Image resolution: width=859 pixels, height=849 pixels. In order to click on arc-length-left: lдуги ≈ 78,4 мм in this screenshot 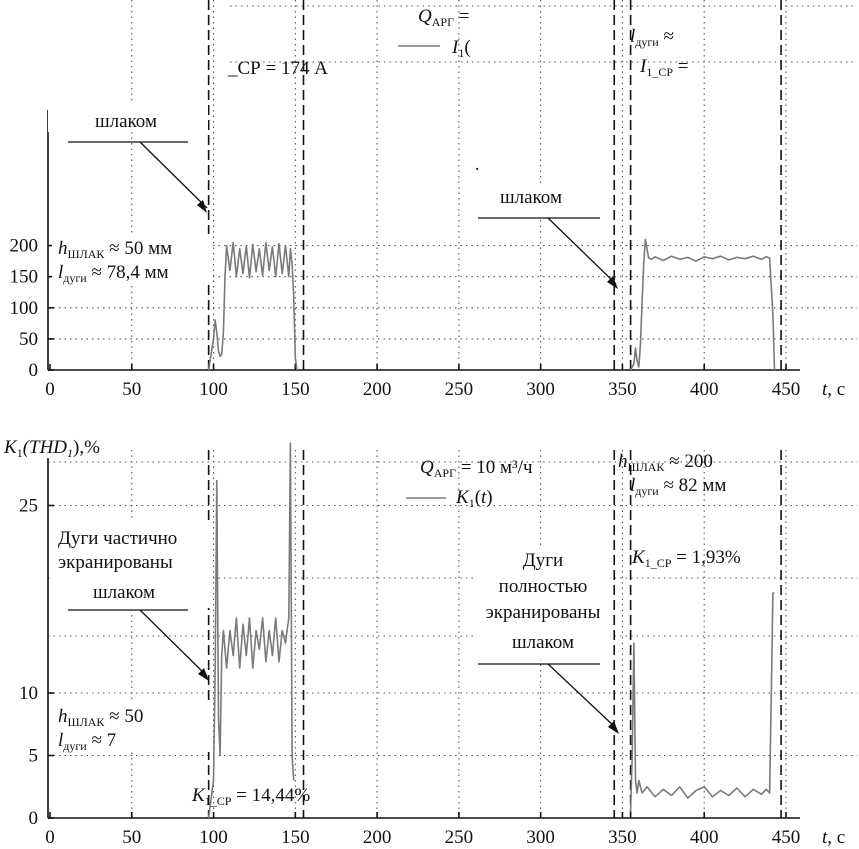, I will do `click(113, 273)`.